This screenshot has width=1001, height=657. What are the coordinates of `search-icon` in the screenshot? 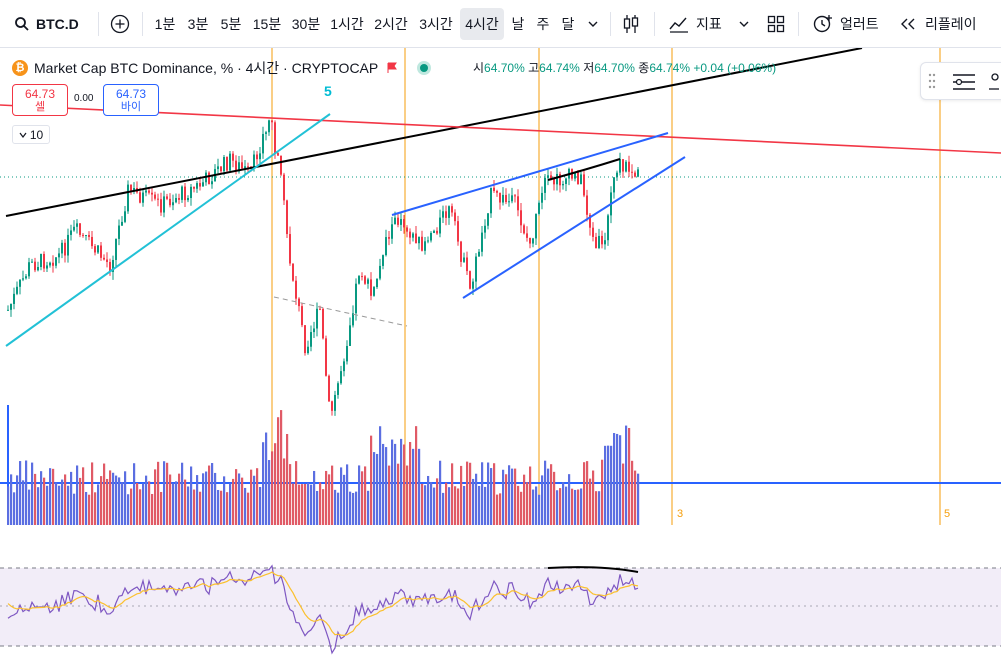 It's located at (22, 24).